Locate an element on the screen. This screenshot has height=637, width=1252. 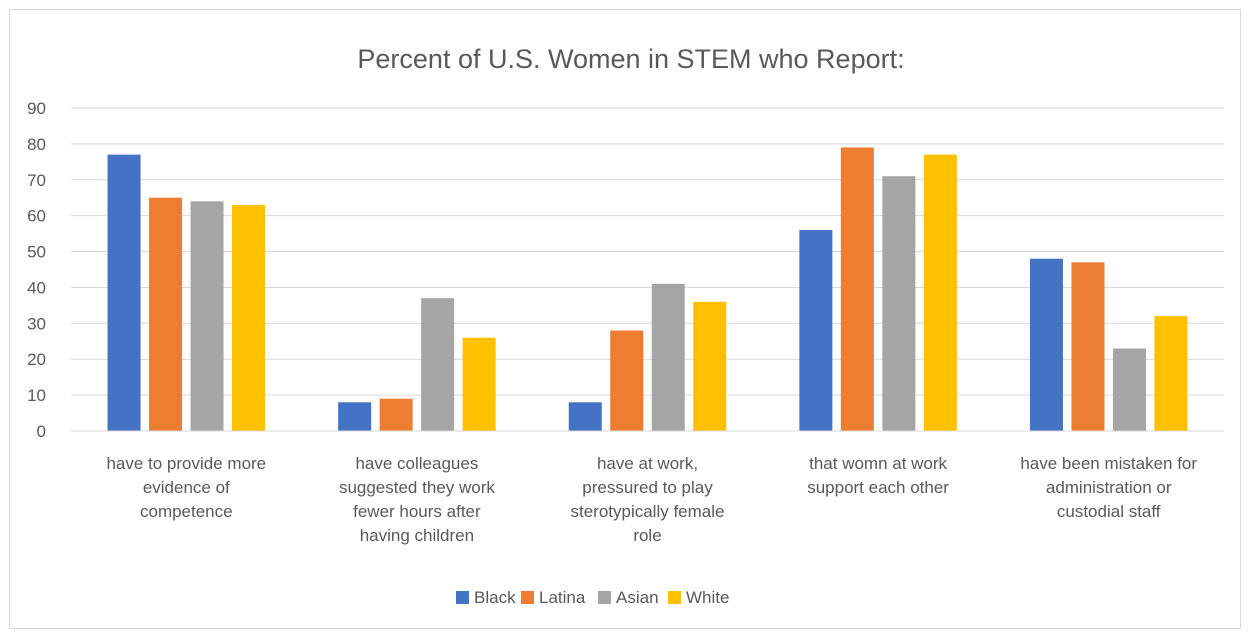
category-label-line: that womn at work is located at coordinates (878, 463).